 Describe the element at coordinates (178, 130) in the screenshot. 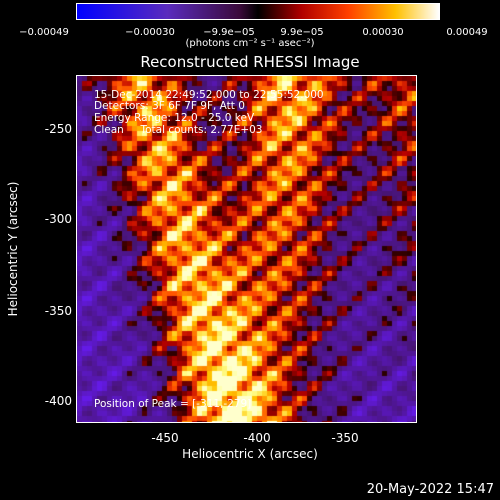

I see `info-method: Clean Total counts: 2.77E+03` at that location.